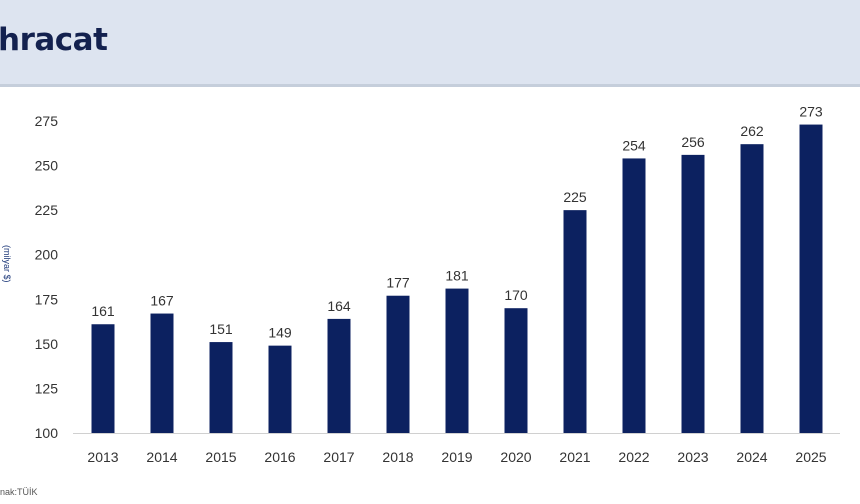  Describe the element at coordinates (634, 145) in the screenshot. I see `data-label: 254` at that location.